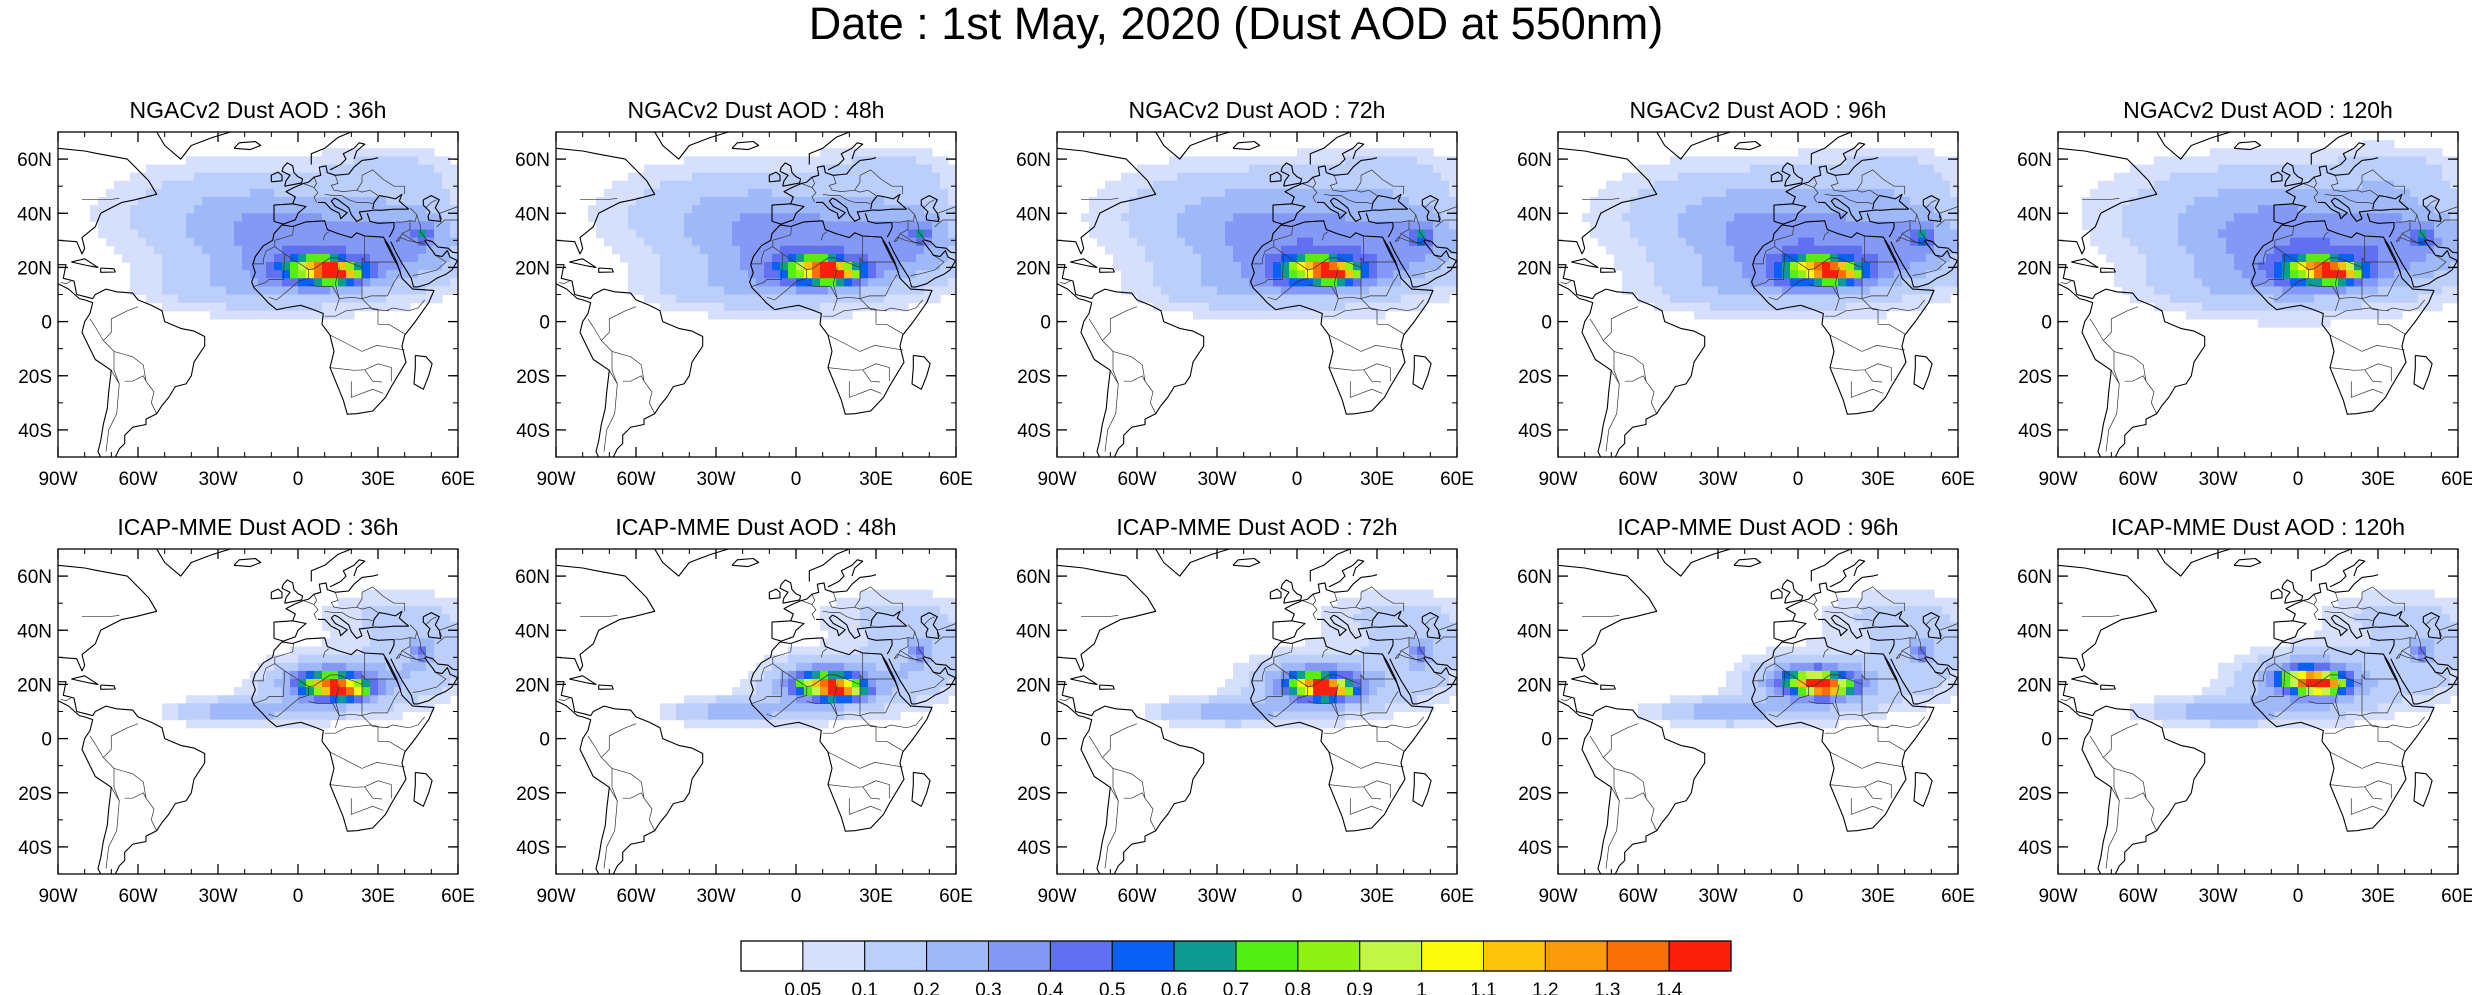  Describe the element at coordinates (1421, 987) in the screenshot. I see `colorbar-label: 1` at that location.